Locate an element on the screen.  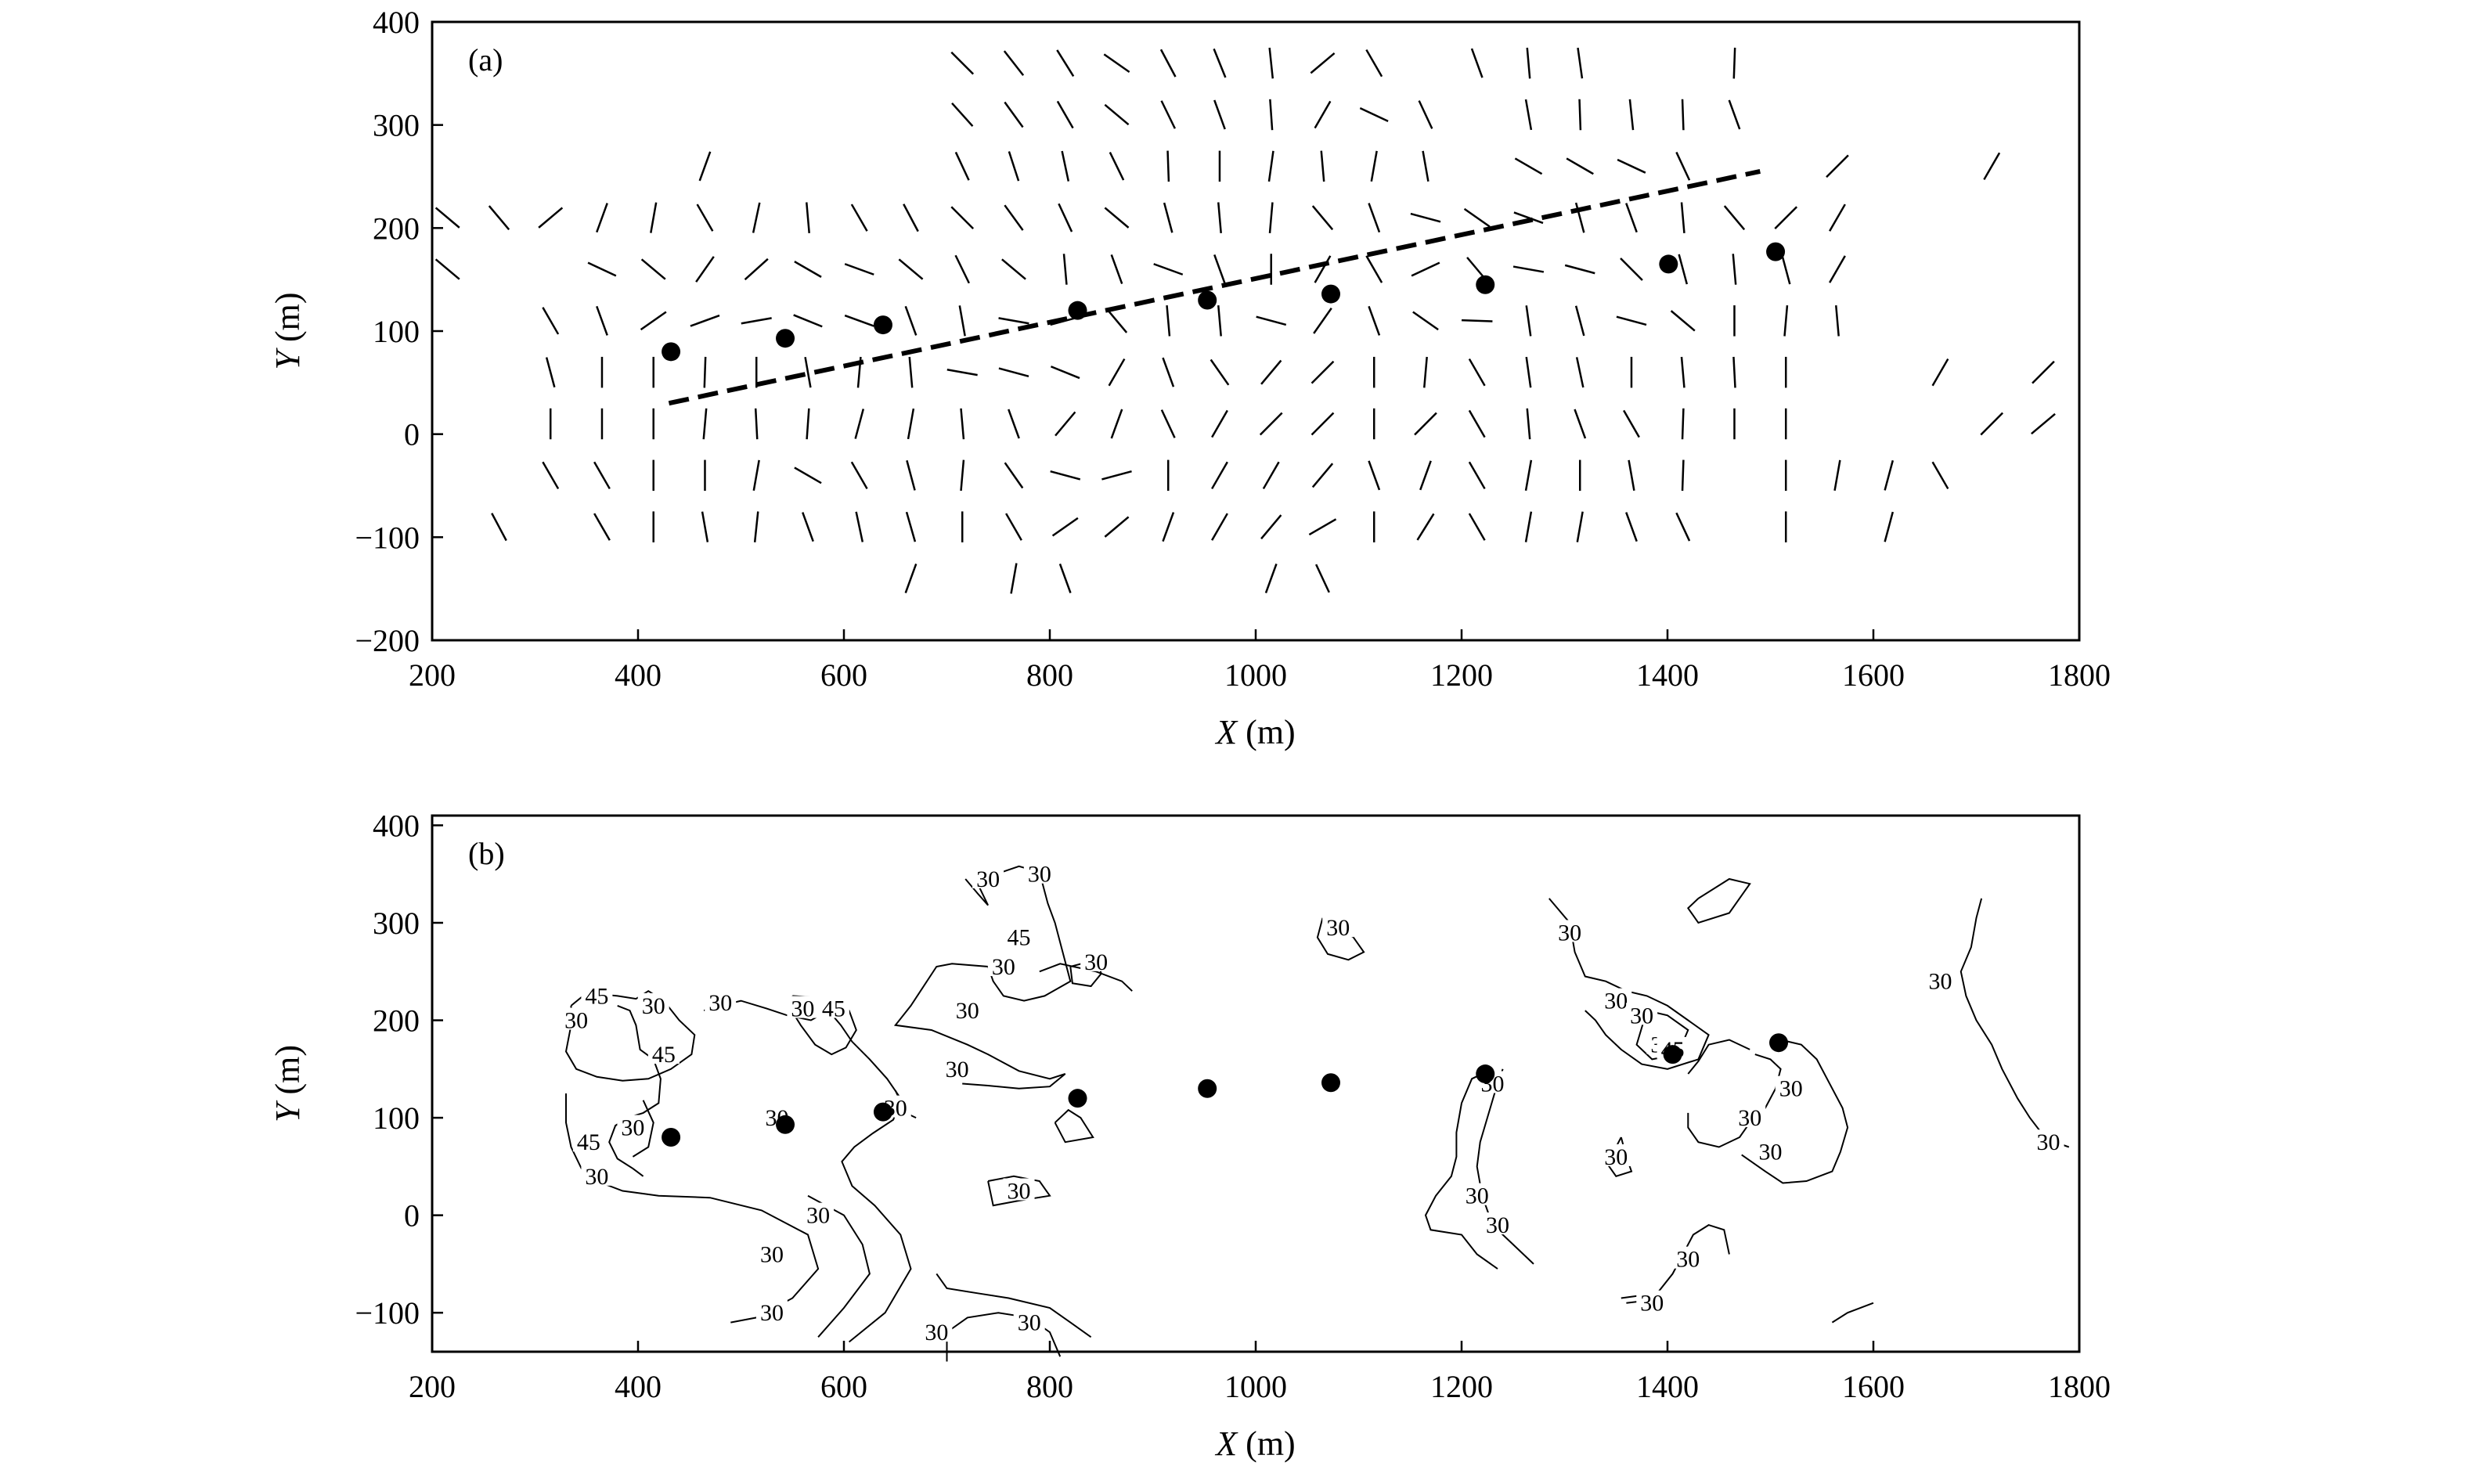
panel-a-x-tick-label: 200 is located at coordinates (432, 675).